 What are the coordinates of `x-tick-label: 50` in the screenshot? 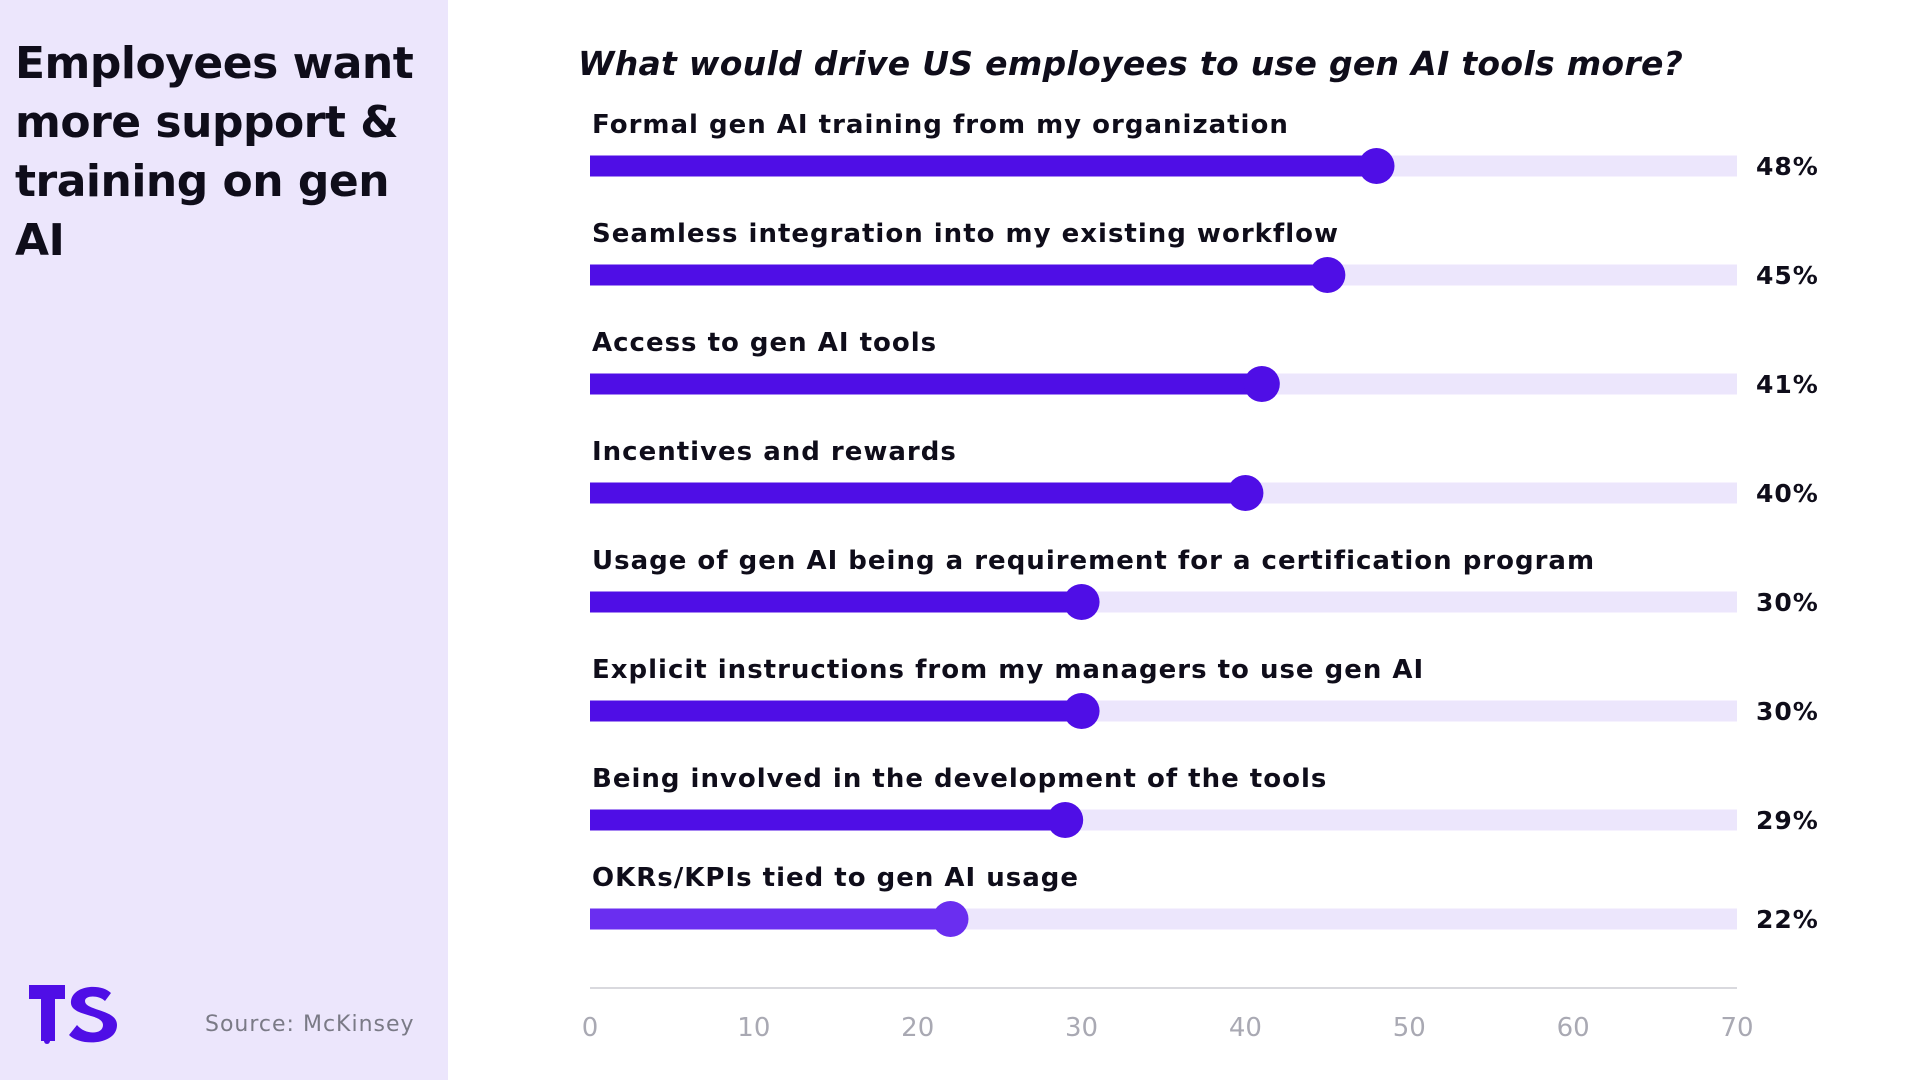 It's located at (1409, 1028).